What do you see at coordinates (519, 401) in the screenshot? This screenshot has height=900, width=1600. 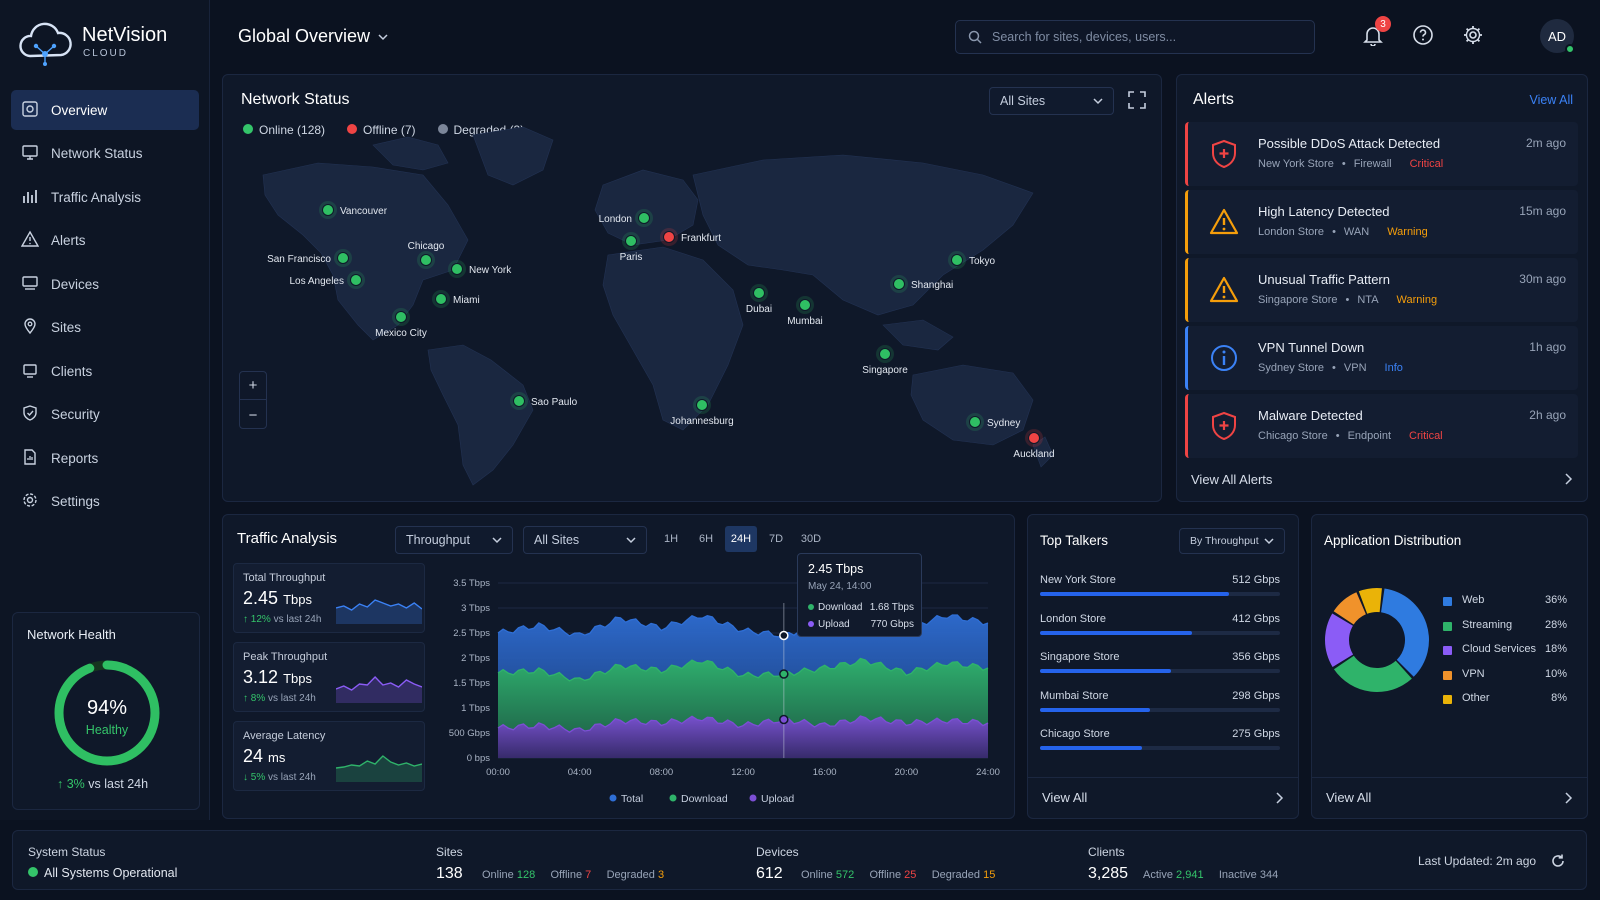 I see `site-marker-sao-paulo` at bounding box center [519, 401].